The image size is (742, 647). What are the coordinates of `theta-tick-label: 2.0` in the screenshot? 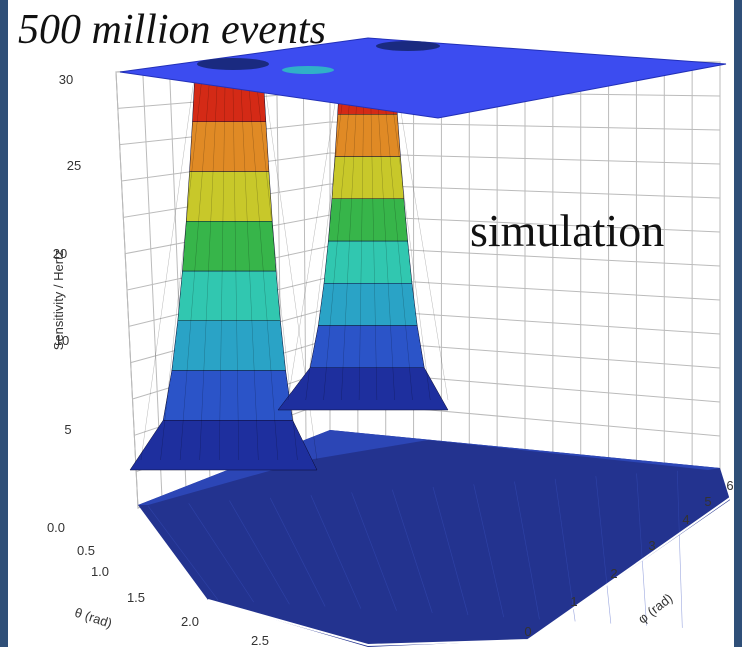 It's located at (190, 621).